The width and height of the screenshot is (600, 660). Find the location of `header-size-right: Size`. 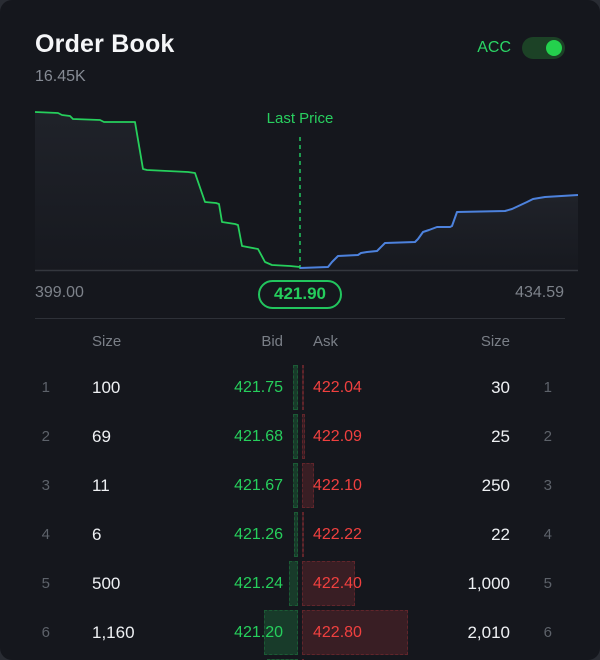

header-size-right: Size is located at coordinates (495, 341).